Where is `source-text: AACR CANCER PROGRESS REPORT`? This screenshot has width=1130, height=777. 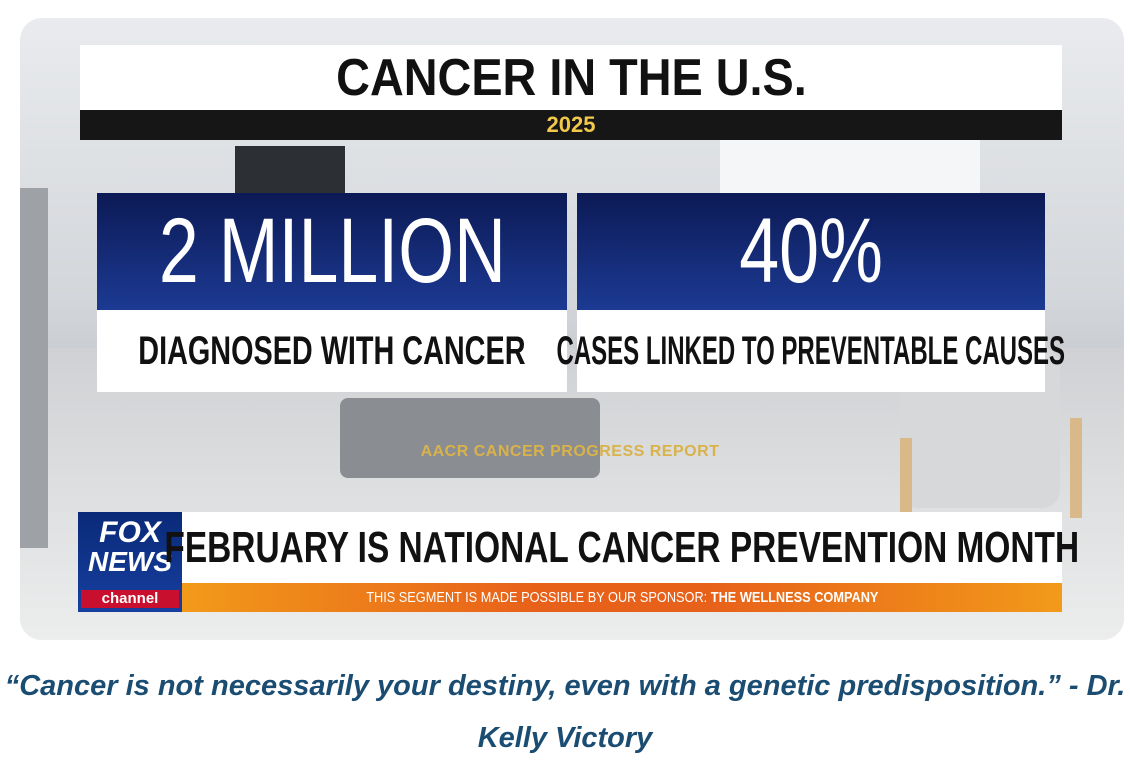 source-text: AACR CANCER PROGRESS REPORT is located at coordinates (570, 451).